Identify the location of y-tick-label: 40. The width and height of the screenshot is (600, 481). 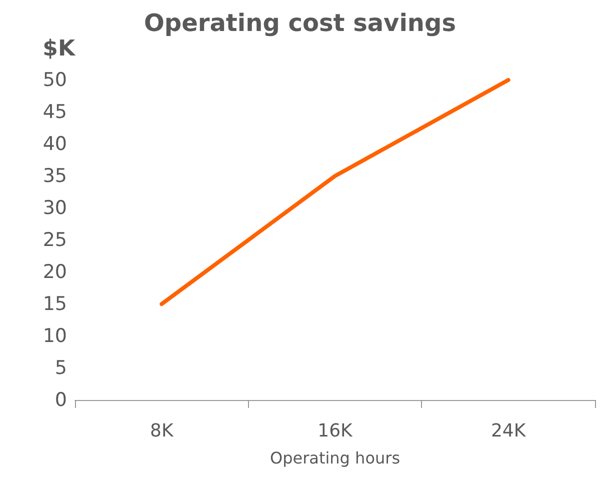
(54, 144).